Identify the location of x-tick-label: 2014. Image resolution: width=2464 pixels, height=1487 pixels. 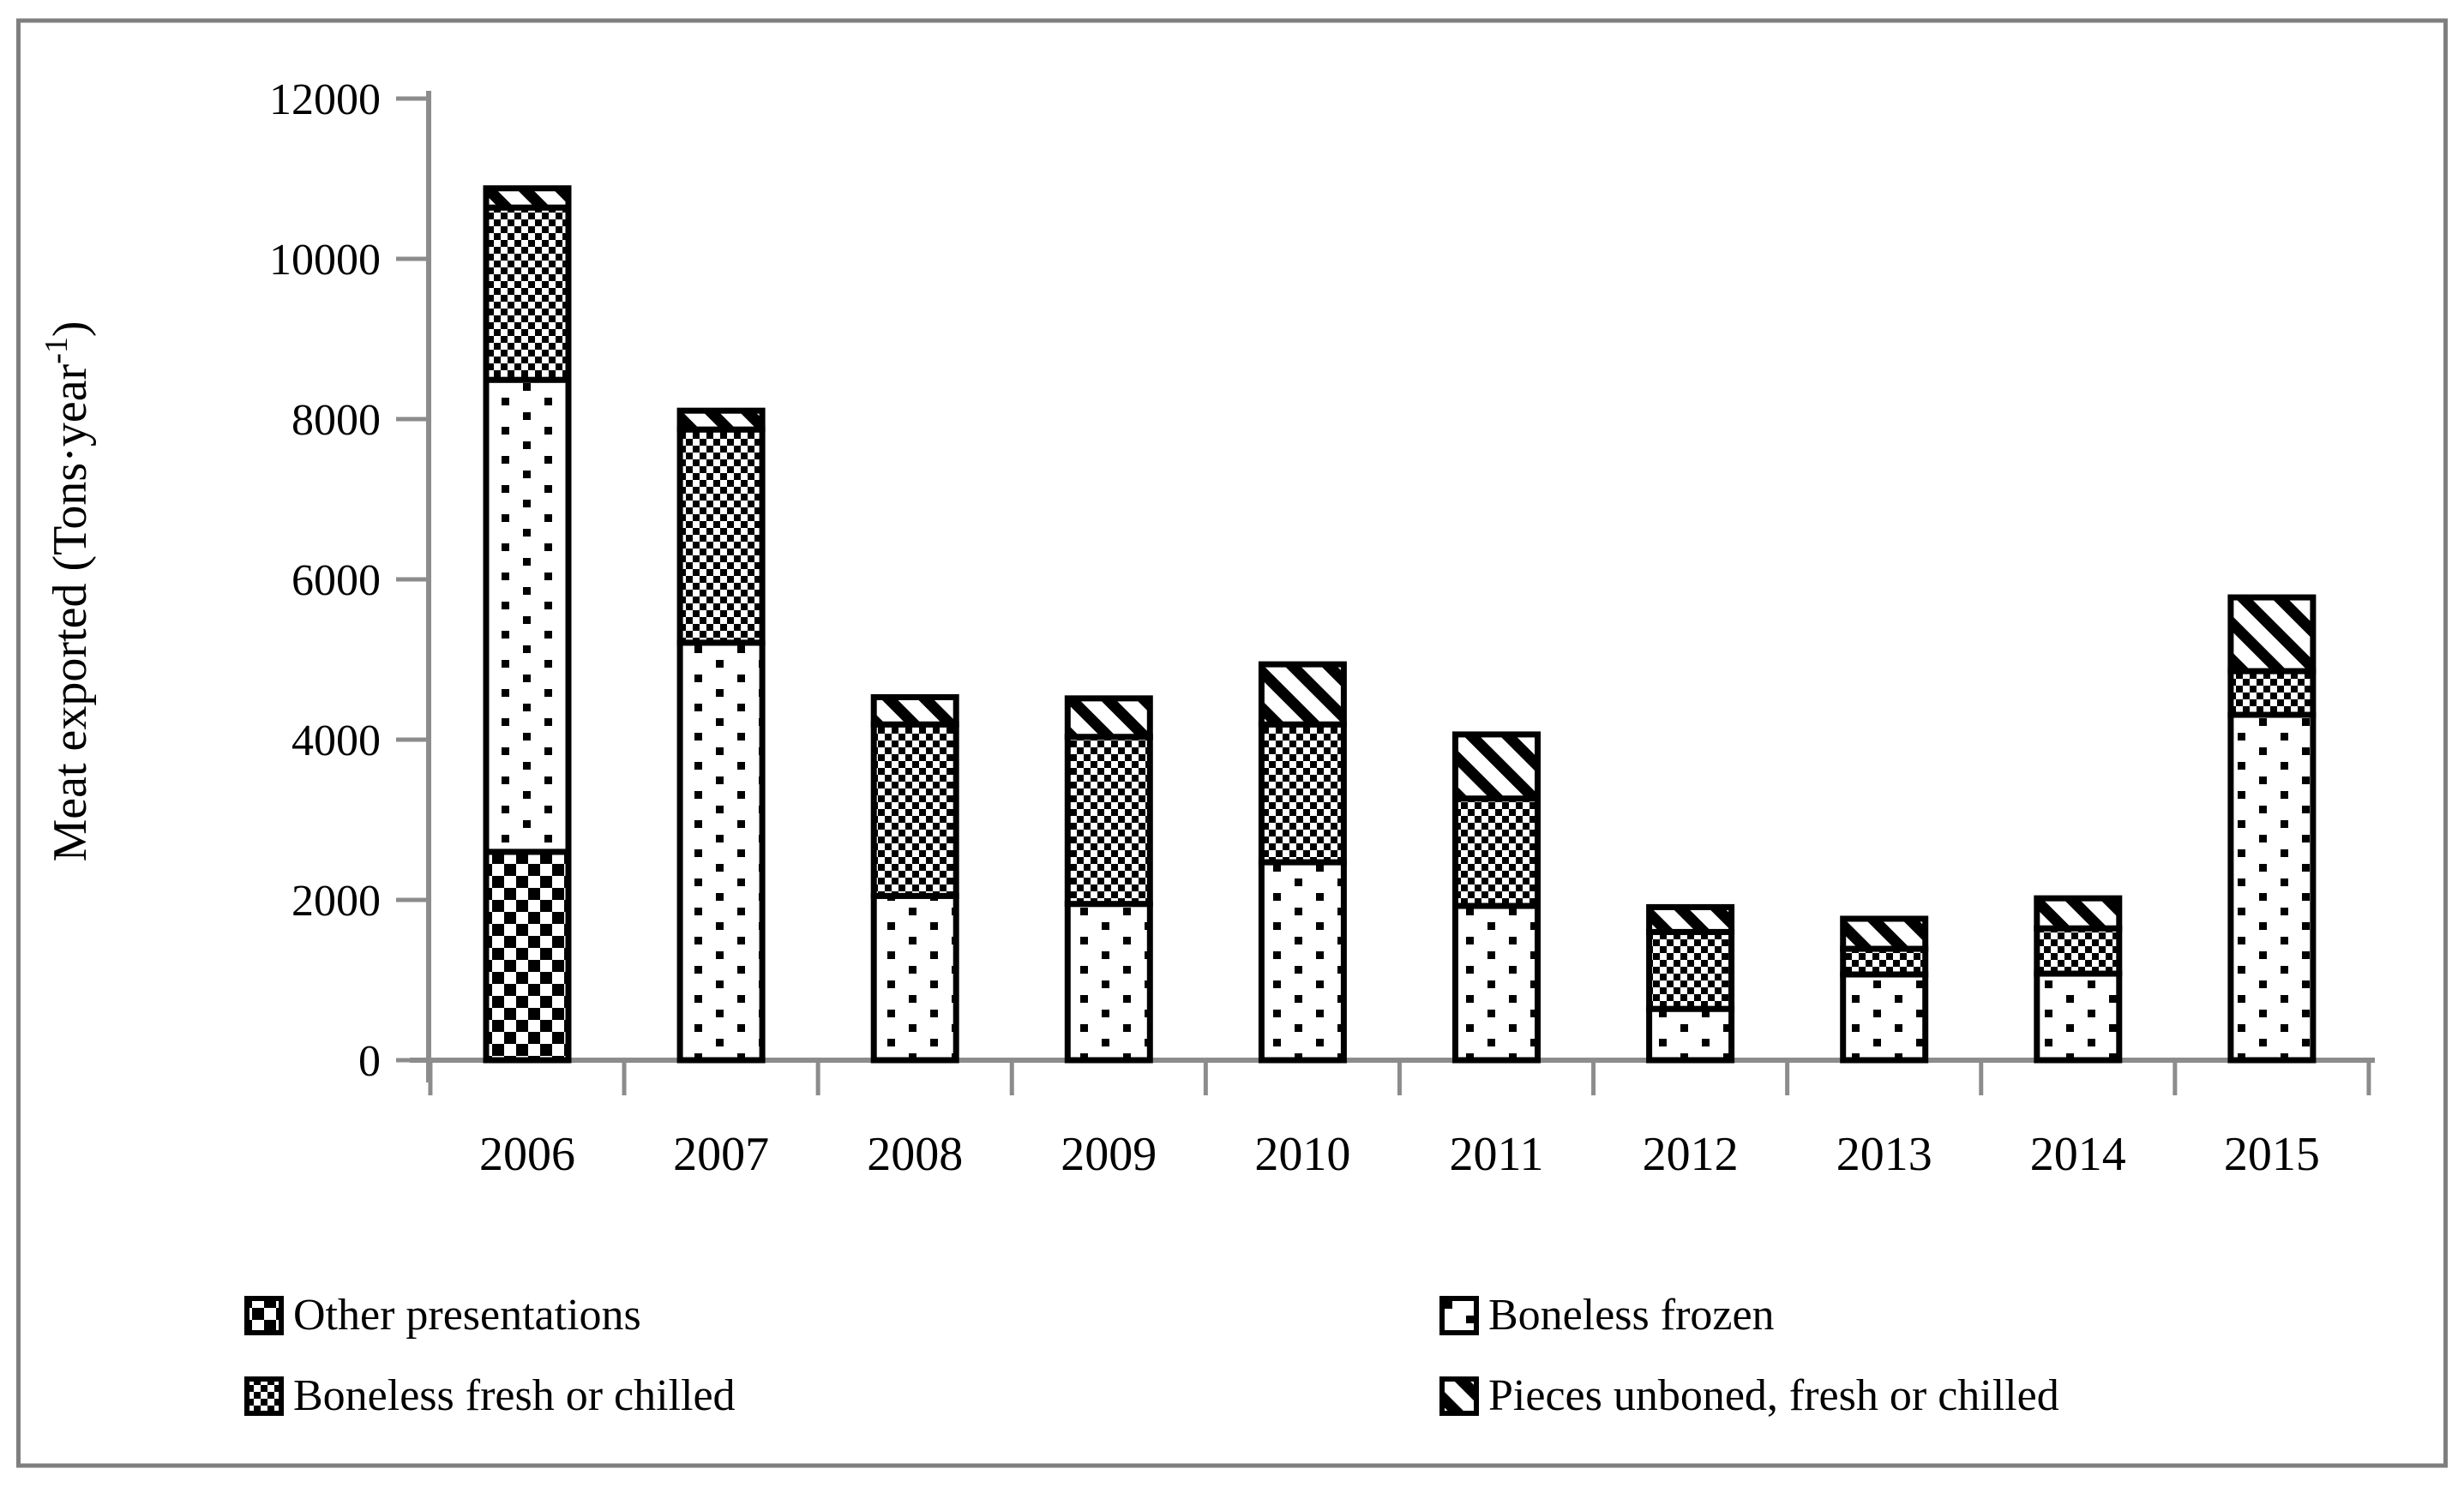
(2078, 1154).